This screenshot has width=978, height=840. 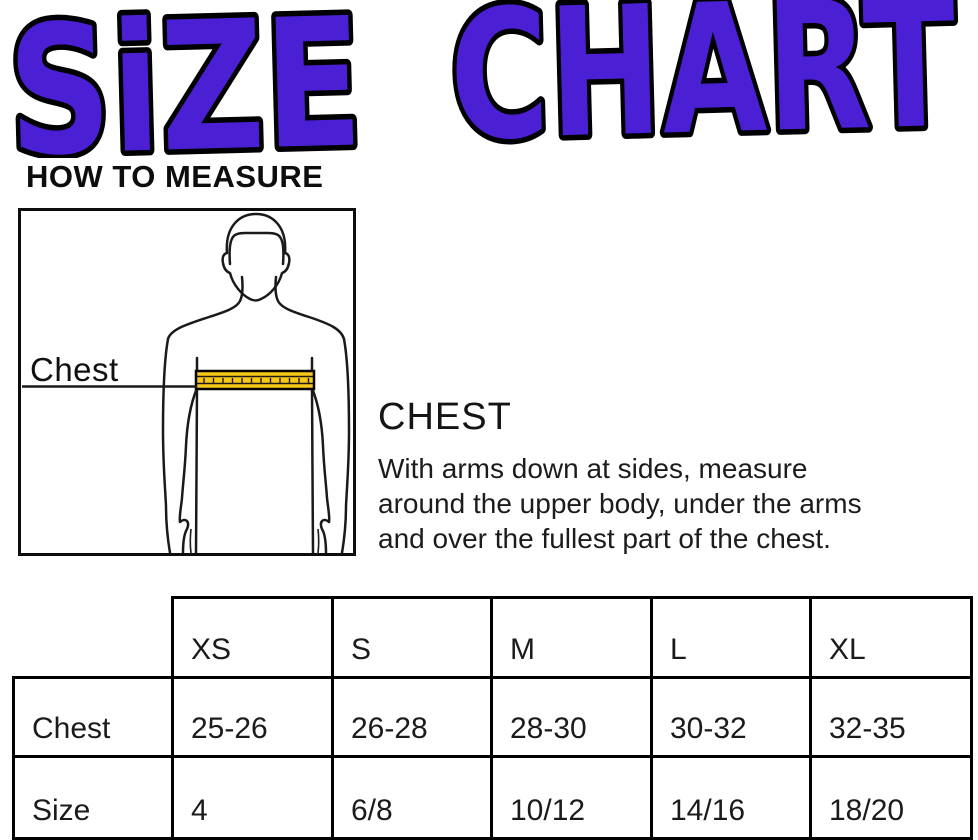 I want to click on instructions-line-2: around the upper body, under the arms, so click(x=620, y=503).